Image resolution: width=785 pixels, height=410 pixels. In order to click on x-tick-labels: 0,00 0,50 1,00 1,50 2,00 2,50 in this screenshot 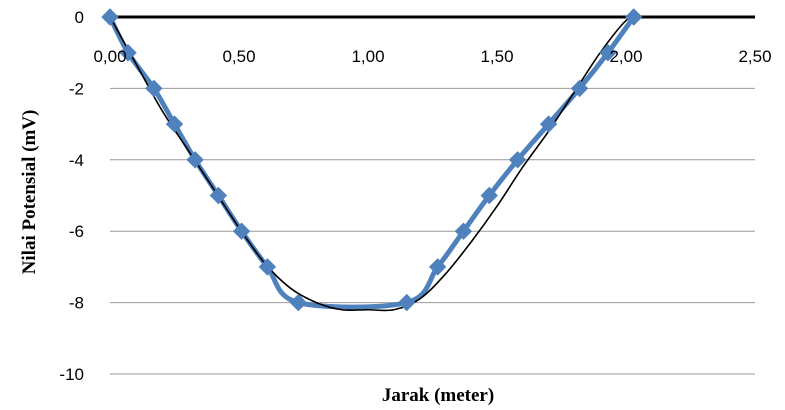, I will do `click(432, 56)`.